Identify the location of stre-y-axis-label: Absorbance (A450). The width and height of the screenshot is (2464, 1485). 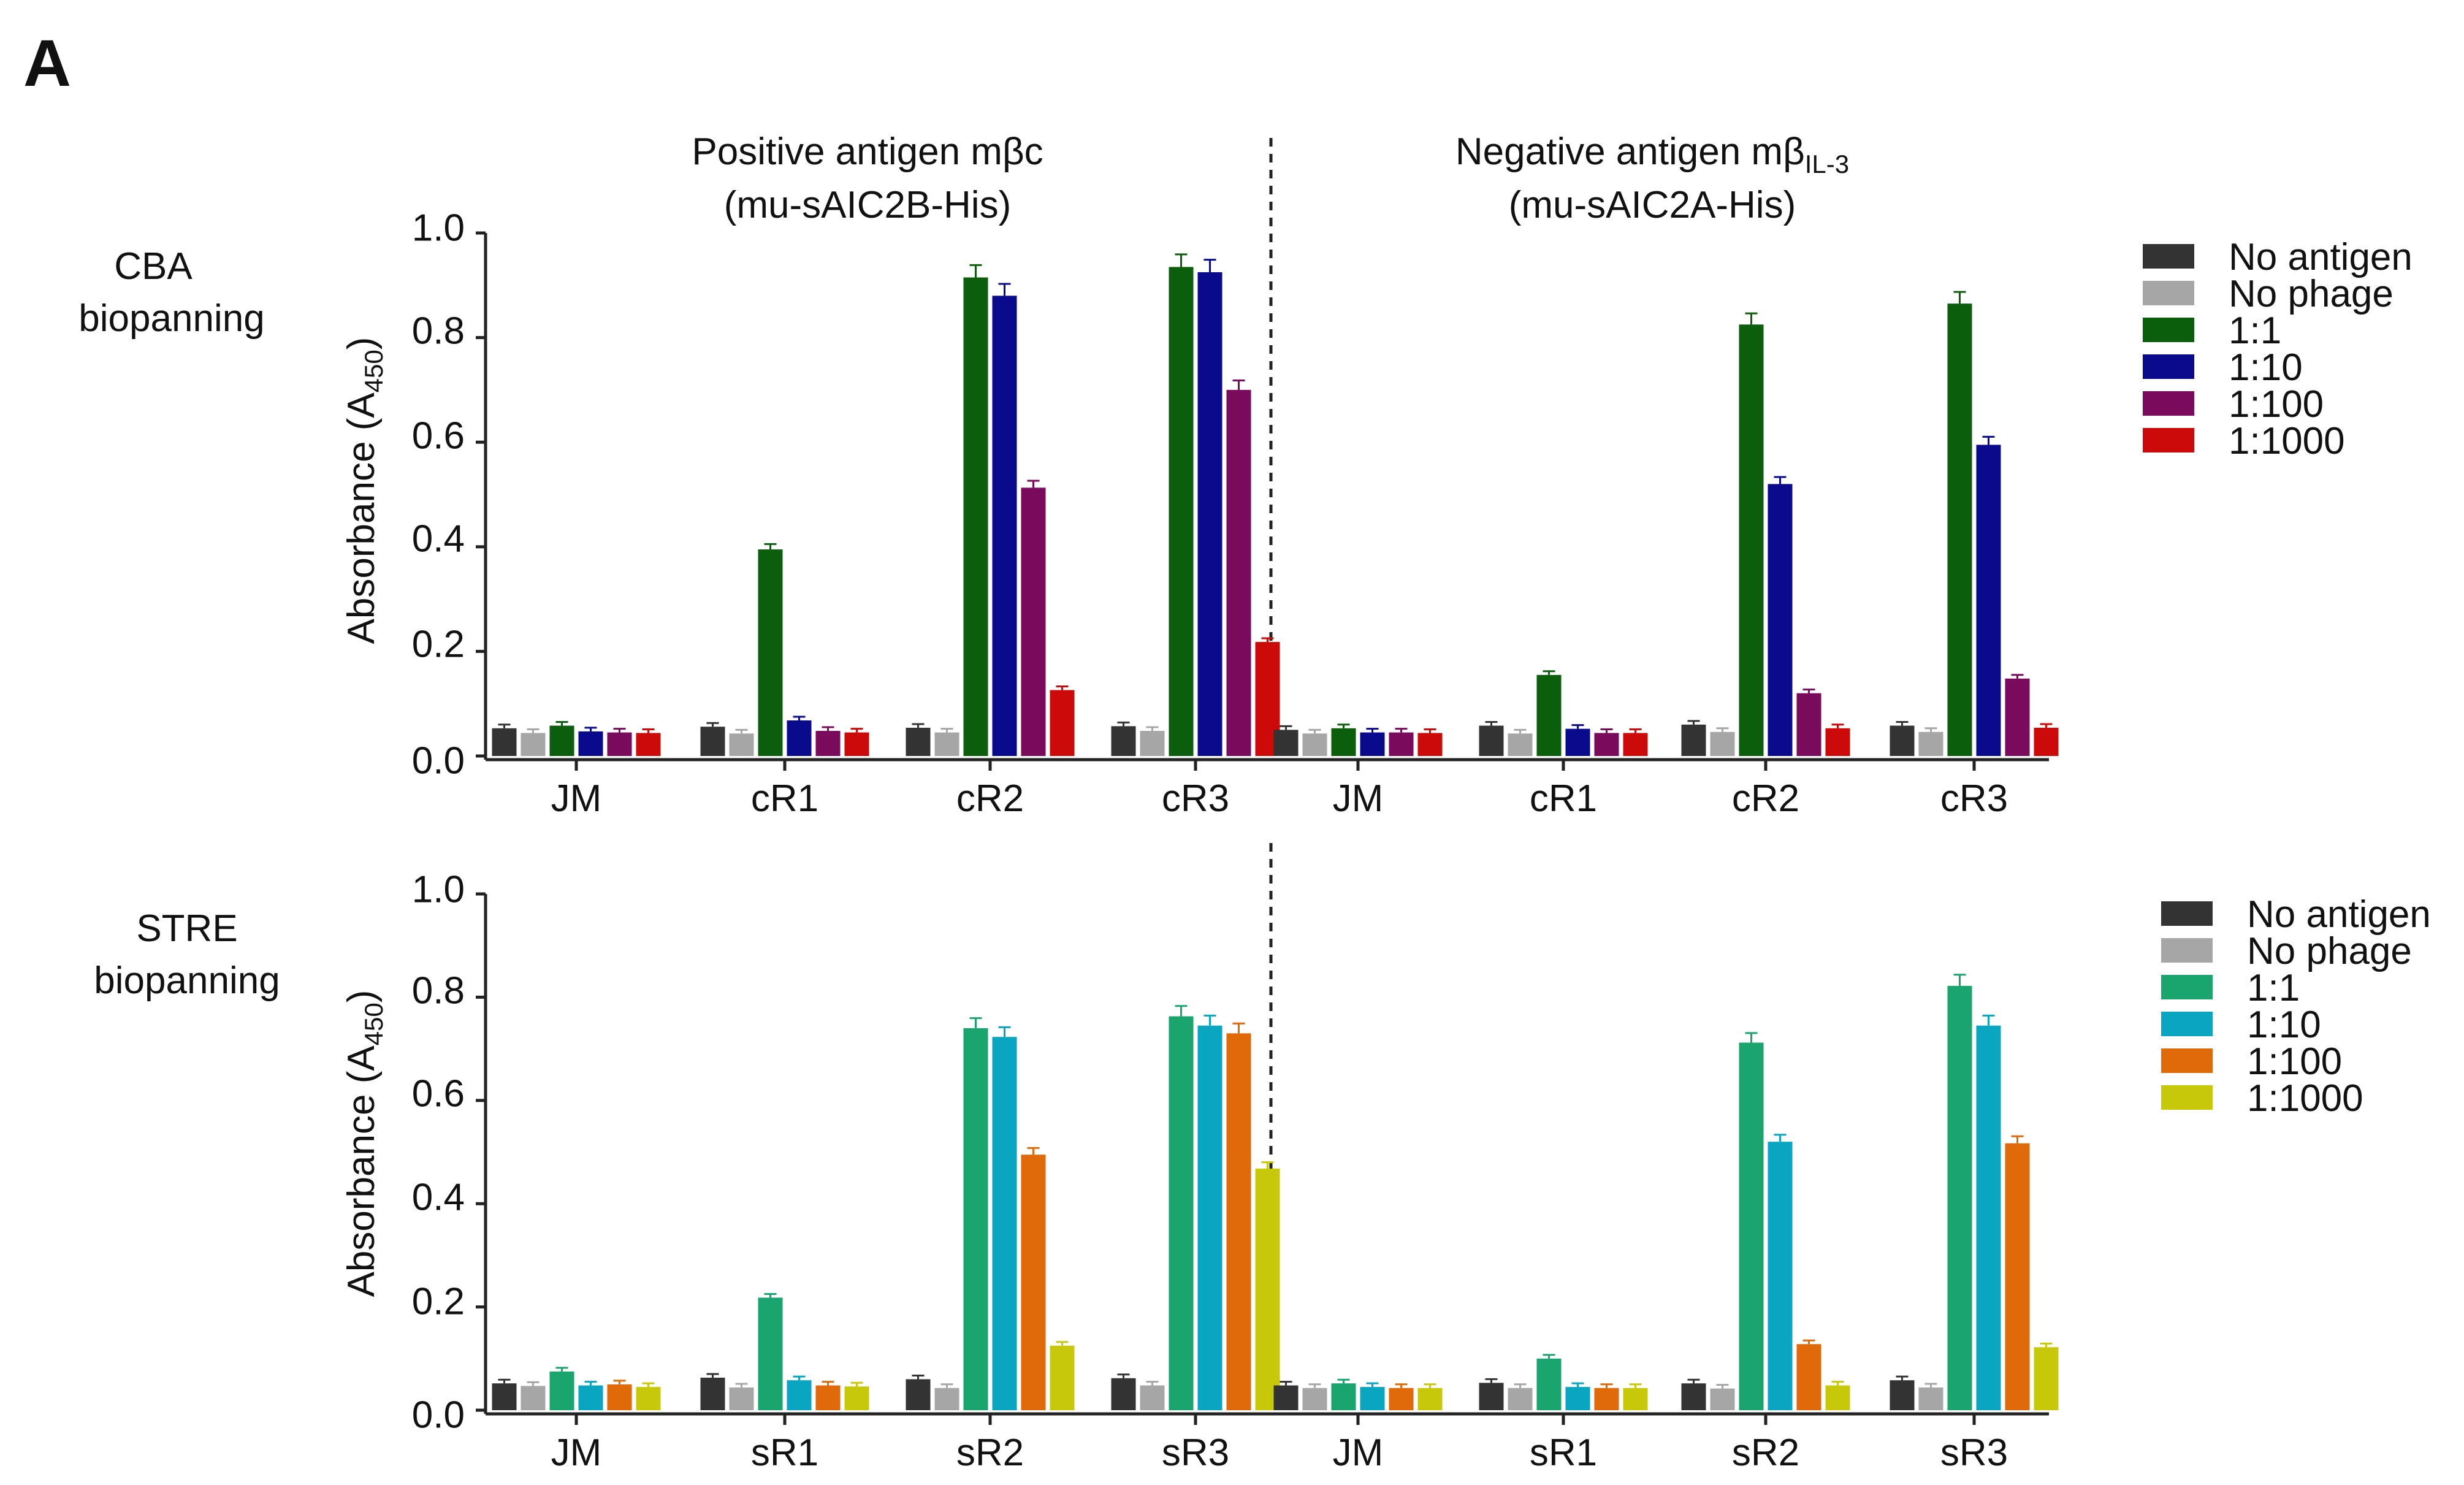
(364, 1143).